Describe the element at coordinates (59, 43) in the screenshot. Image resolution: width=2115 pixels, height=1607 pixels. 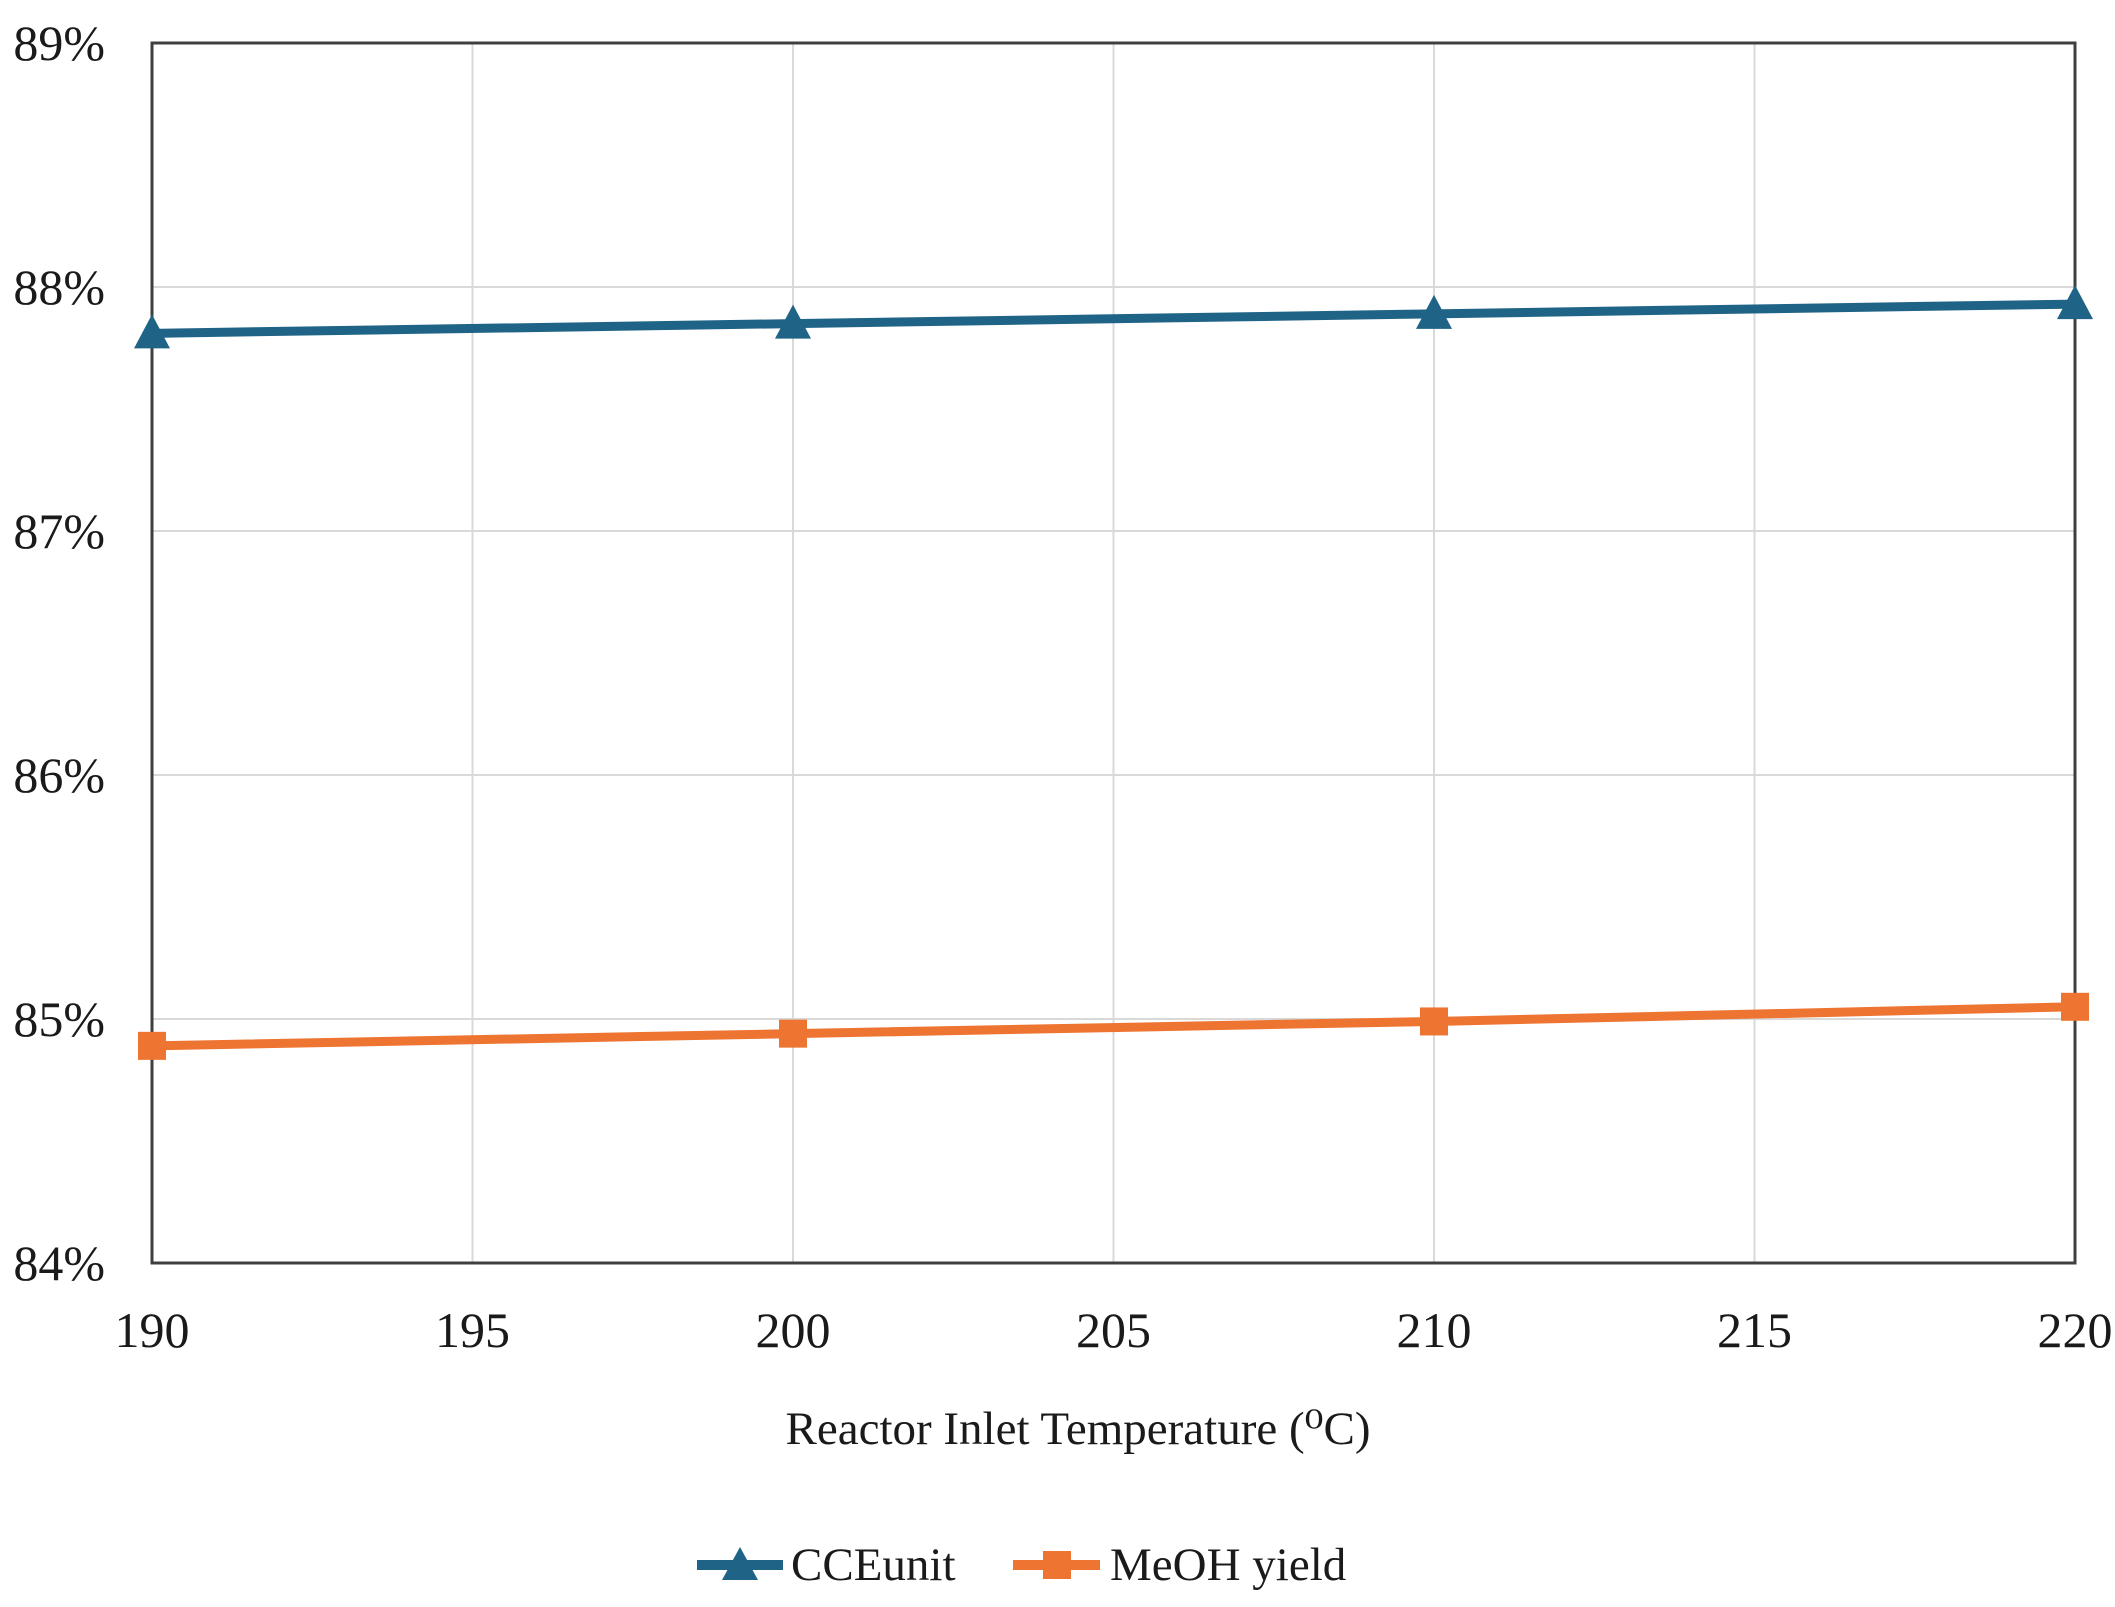
I see `y-tick-label-89: 89%` at that location.